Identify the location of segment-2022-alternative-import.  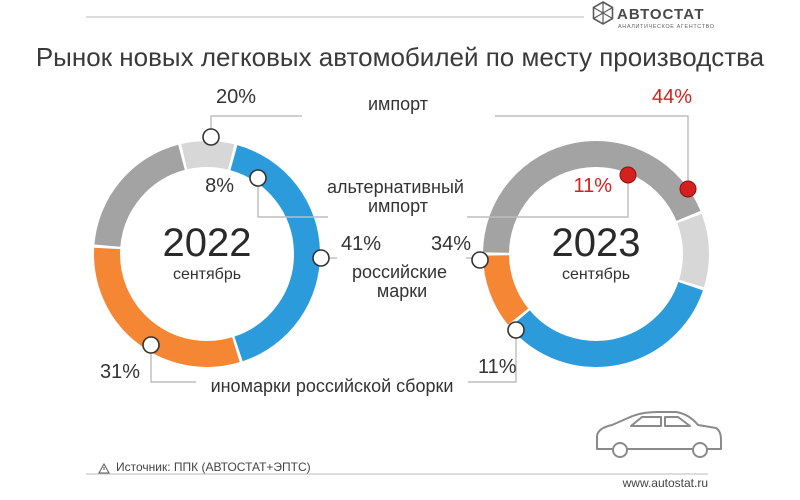
(208, 155).